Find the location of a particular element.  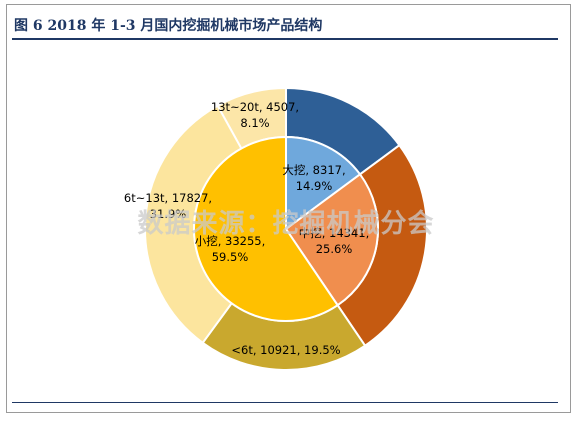

inner-label-medium: 中挖, 14341, 25.6% is located at coordinates (334, 241).